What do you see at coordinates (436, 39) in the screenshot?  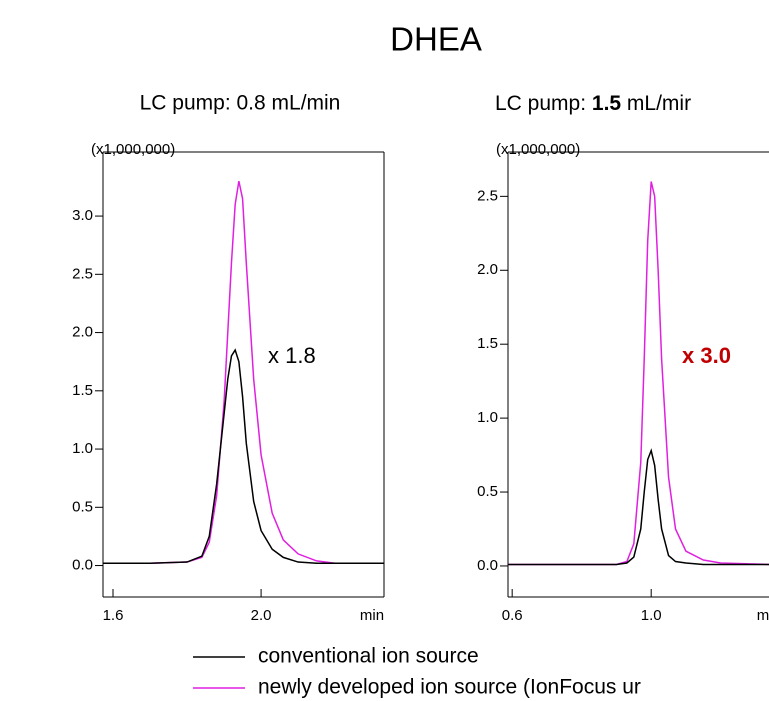 I see `page-title: DHEA` at bounding box center [436, 39].